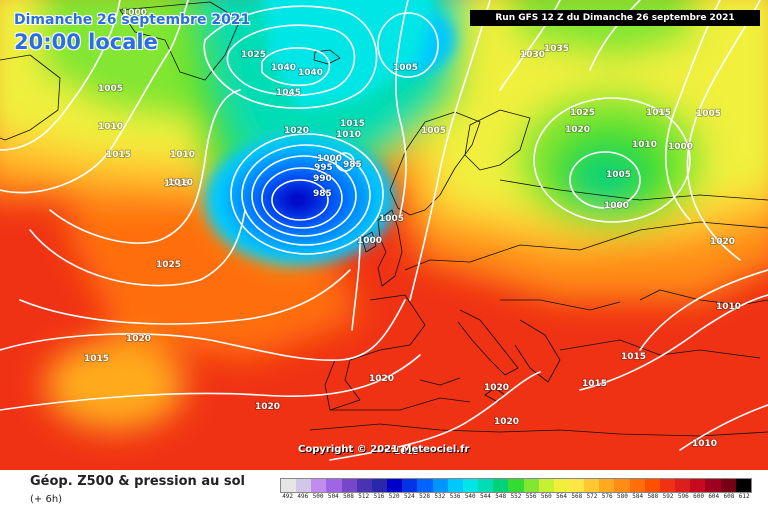 The width and height of the screenshot is (768, 512). Describe the element at coordinates (86, 42) in the screenshot. I see `map-time-title: 20:00 locale` at that location.